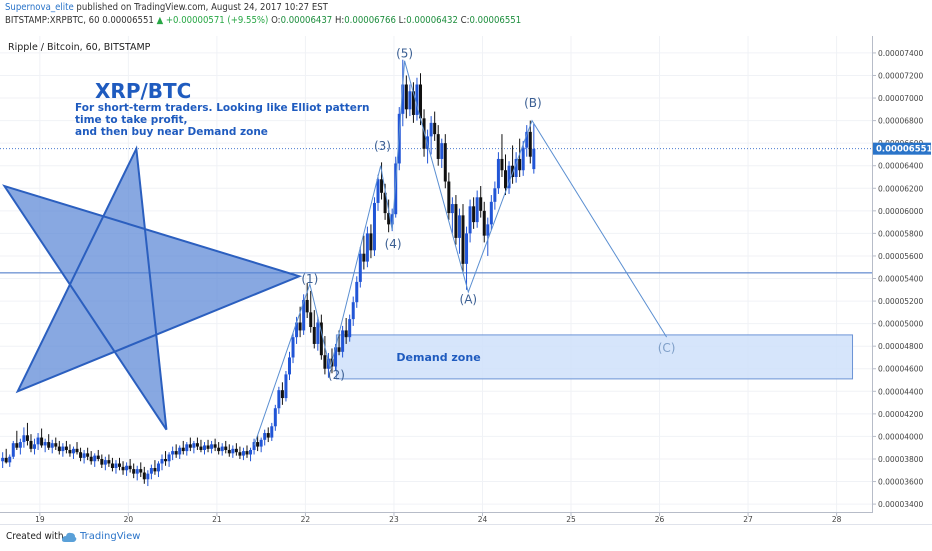 The width and height of the screenshot is (932, 551). What do you see at coordinates (594, 357) in the screenshot?
I see `demand-zone: Demand zone` at bounding box center [594, 357].